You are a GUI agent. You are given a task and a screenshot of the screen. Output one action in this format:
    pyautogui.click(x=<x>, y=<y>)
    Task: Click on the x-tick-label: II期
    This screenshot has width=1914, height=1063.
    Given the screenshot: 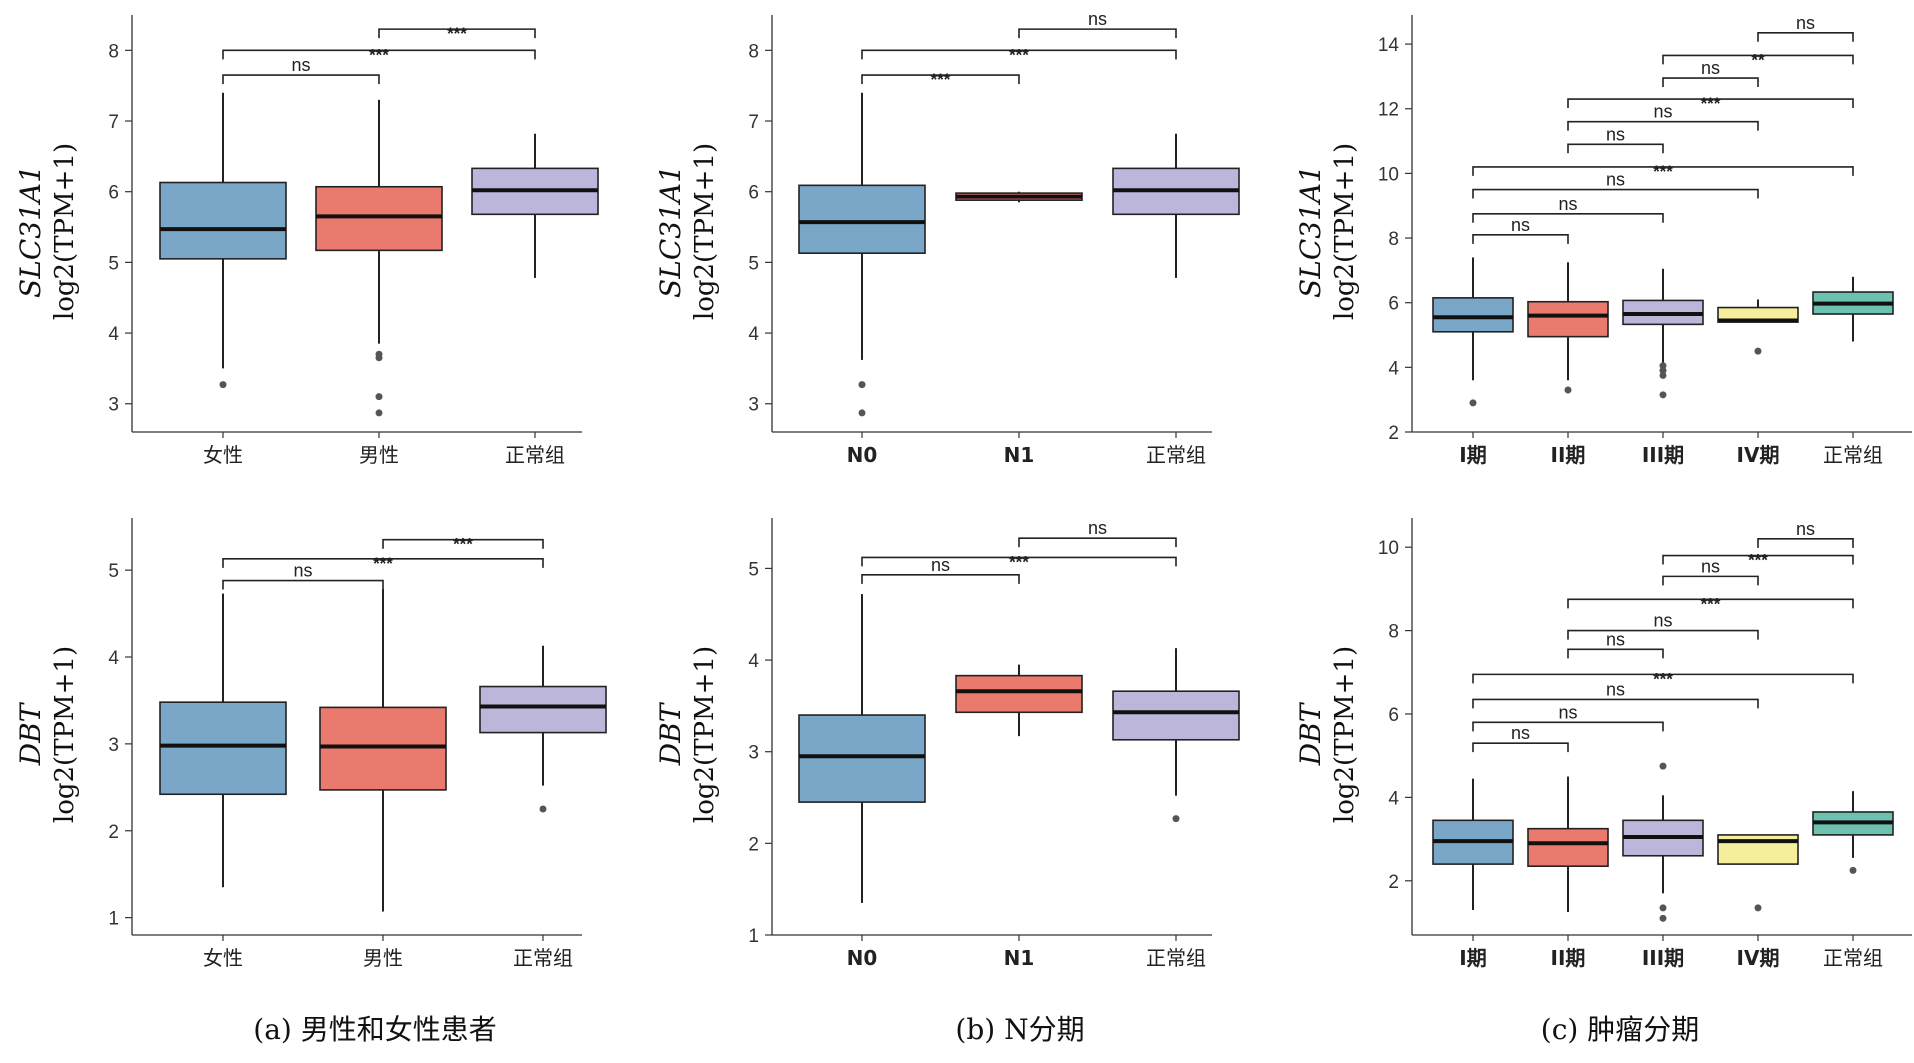 What is the action you would take?
    pyautogui.click(x=1568, y=958)
    